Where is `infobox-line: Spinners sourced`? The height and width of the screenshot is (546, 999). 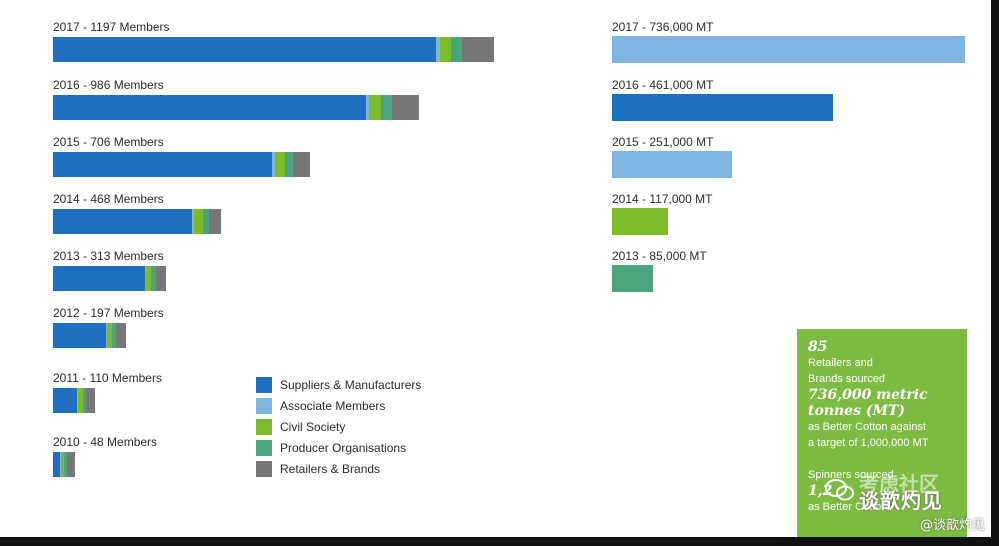 infobox-line: Spinners sourced is located at coordinates (851, 475).